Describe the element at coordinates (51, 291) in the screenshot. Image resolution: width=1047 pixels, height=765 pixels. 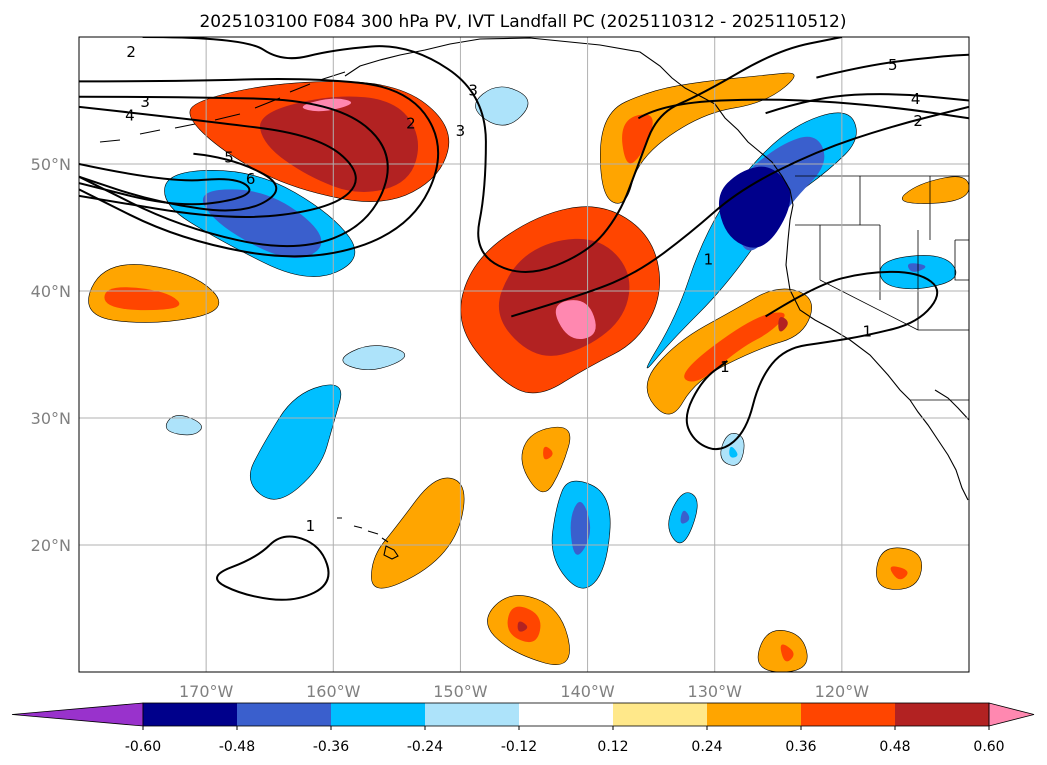
I see `y-tick-label: 40°N` at that location.